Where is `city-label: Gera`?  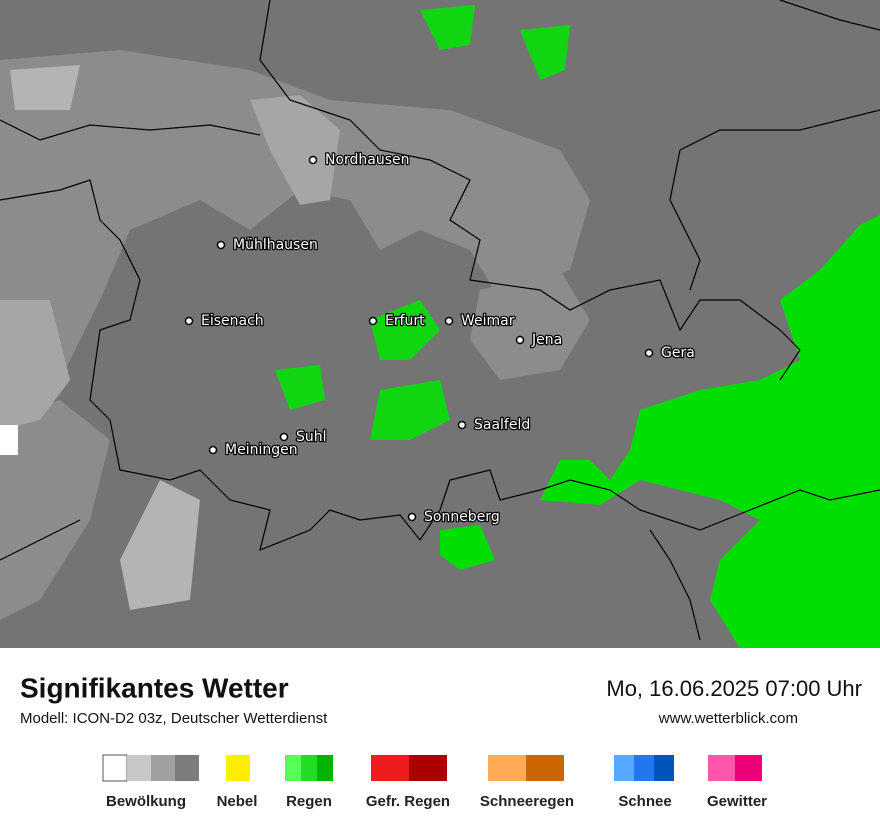 city-label: Gera is located at coordinates (678, 353).